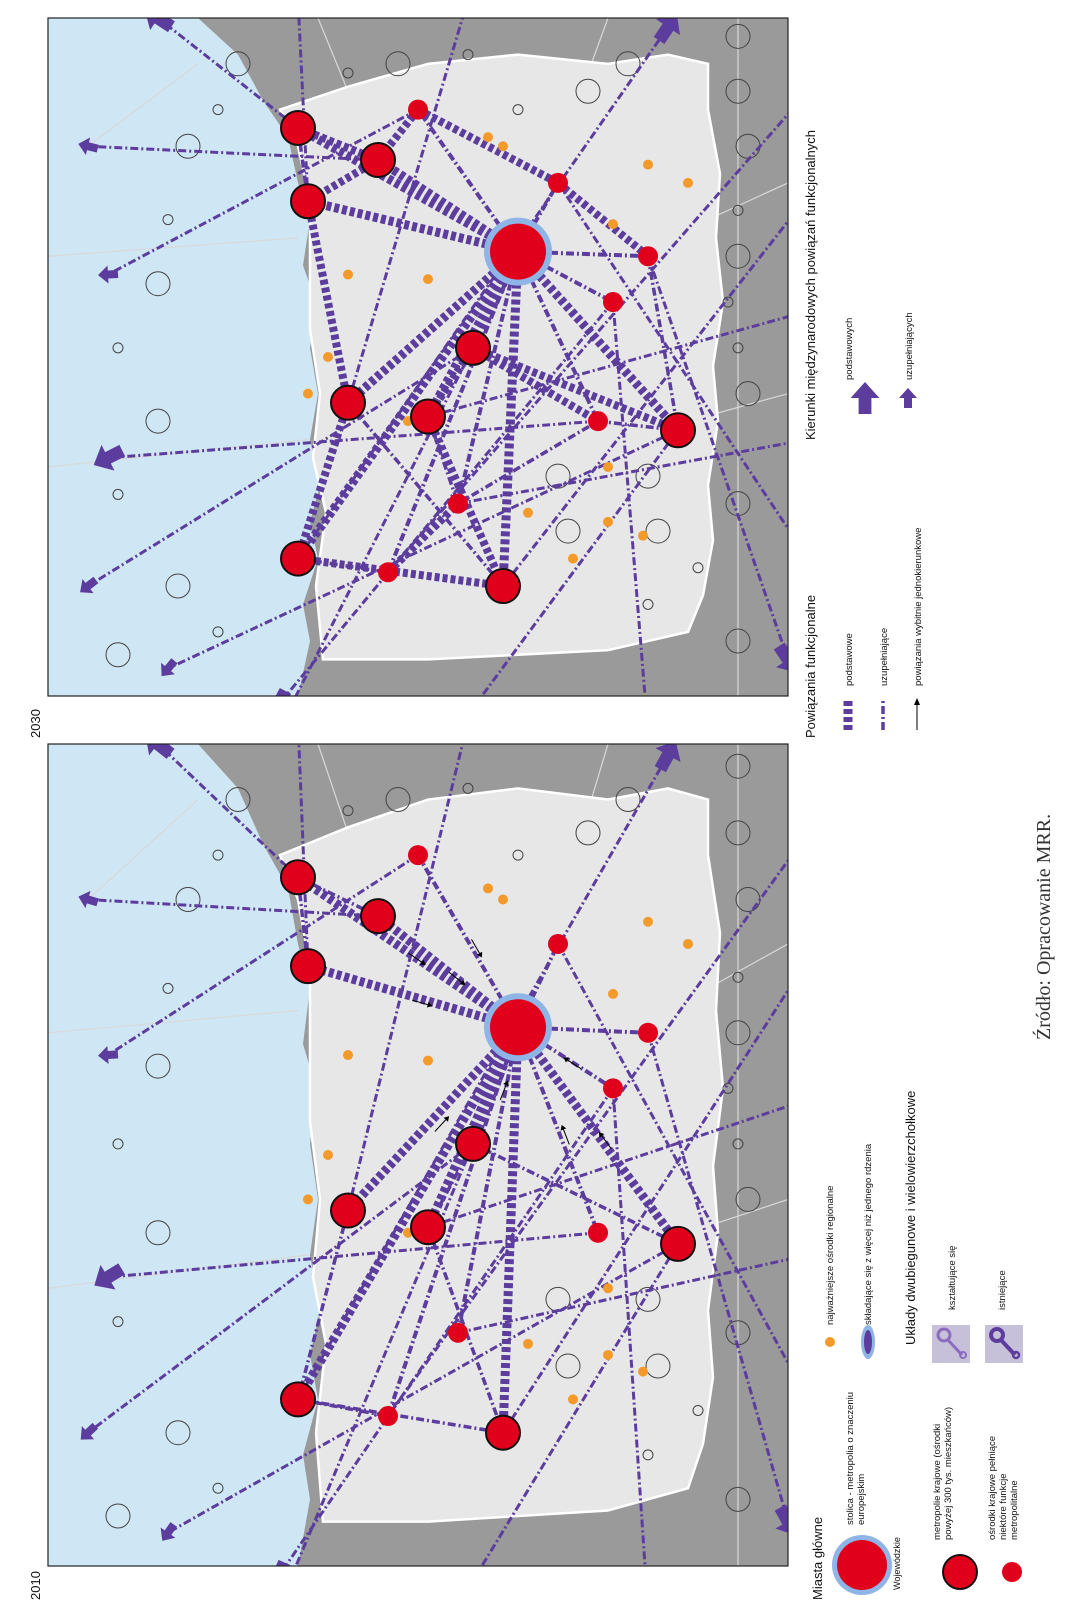 The height and width of the screenshot is (1610, 1085). What do you see at coordinates (862, 1565) in the screenshot?
I see `legend-capital-symbol-core` at bounding box center [862, 1565].